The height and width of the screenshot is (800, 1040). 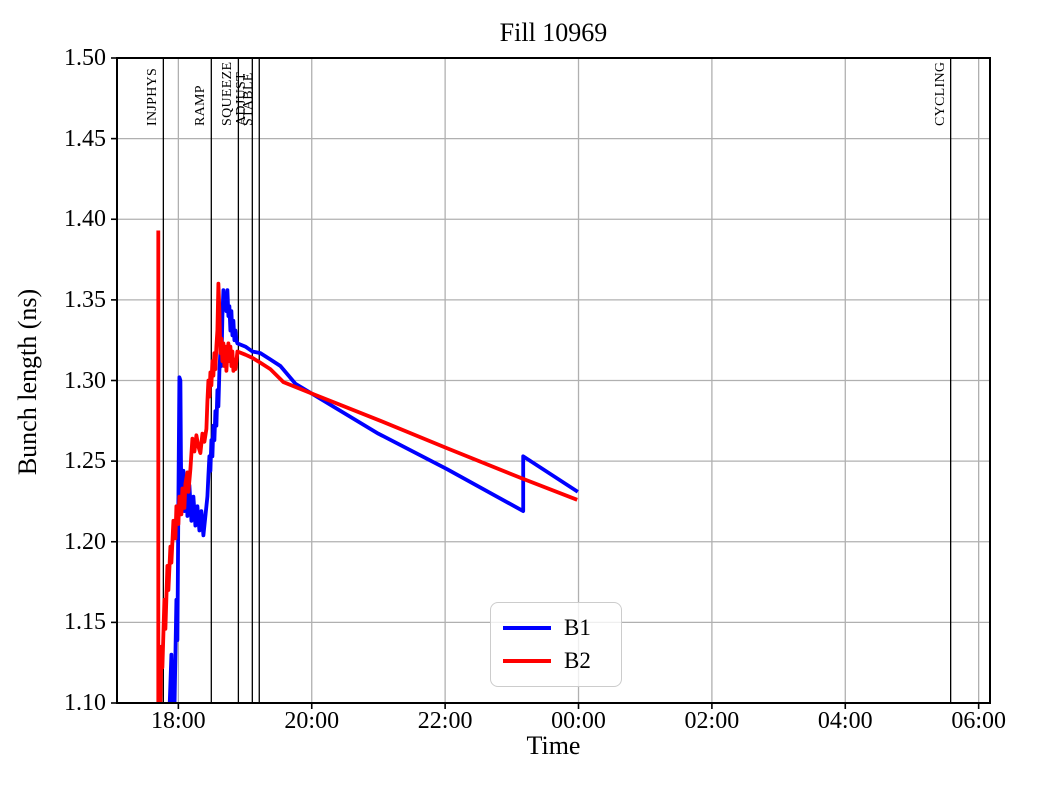 I want to click on x-tick-label-06:00: 06:00, so click(x=978, y=721).